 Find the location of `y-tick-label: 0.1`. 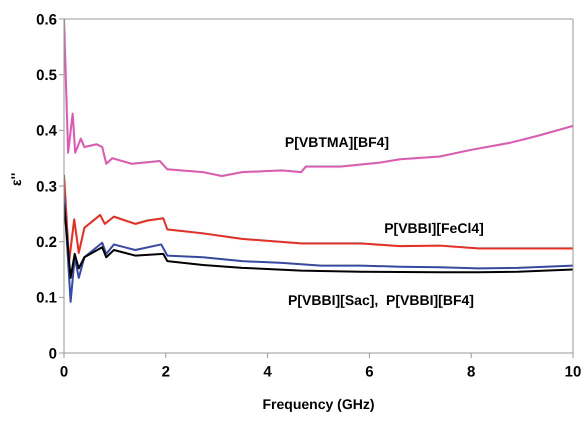

y-tick-label: 0.1 is located at coordinates (46, 298).